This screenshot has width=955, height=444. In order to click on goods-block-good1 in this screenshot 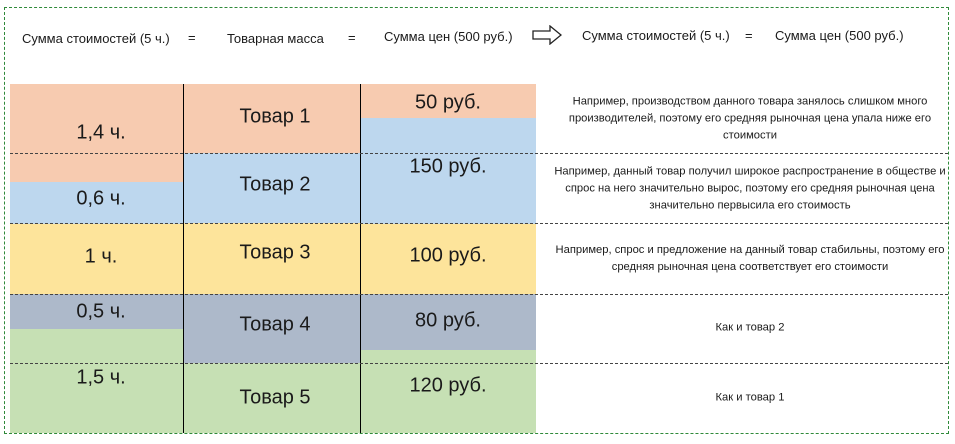, I will do `click(272, 118)`.